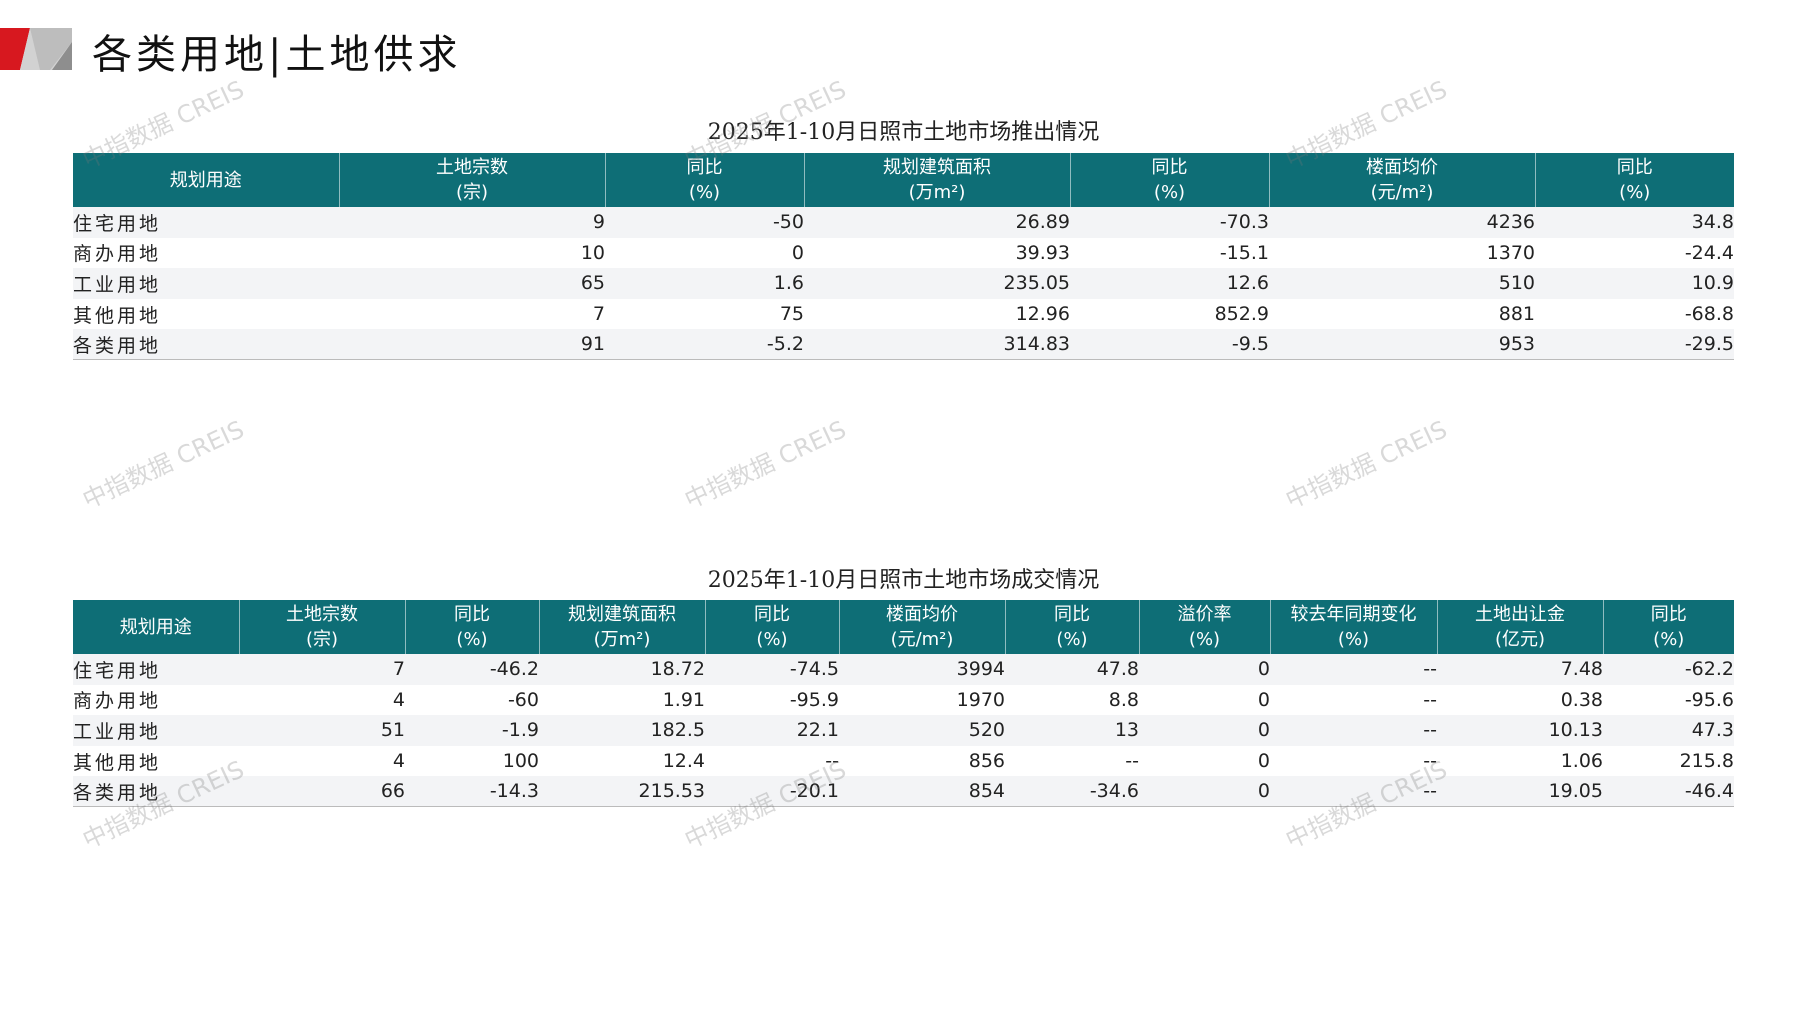 The image size is (1797, 1010). What do you see at coordinates (772, 792) in the screenshot?
I see `table-cell: -20.1` at bounding box center [772, 792].